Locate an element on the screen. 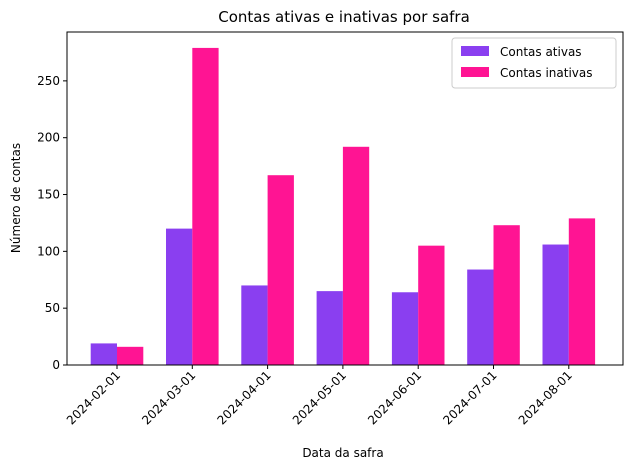 The height and width of the screenshot is (470, 629). x-tick-label: 2024-05-01 is located at coordinates (319, 397).